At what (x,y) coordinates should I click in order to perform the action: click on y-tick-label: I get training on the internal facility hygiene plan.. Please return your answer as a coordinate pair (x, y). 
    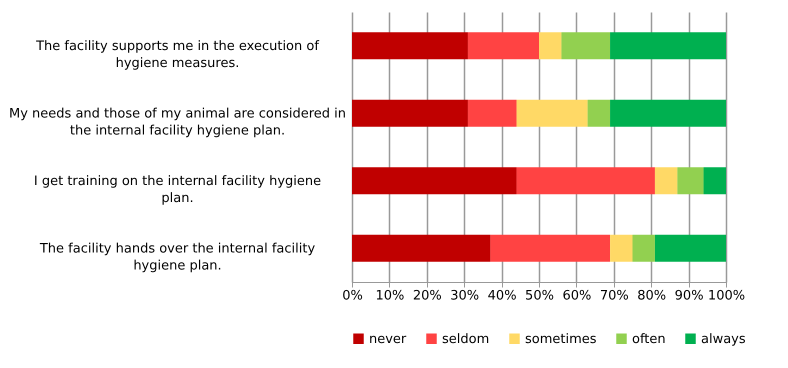
    Looking at the image, I should click on (178, 190).